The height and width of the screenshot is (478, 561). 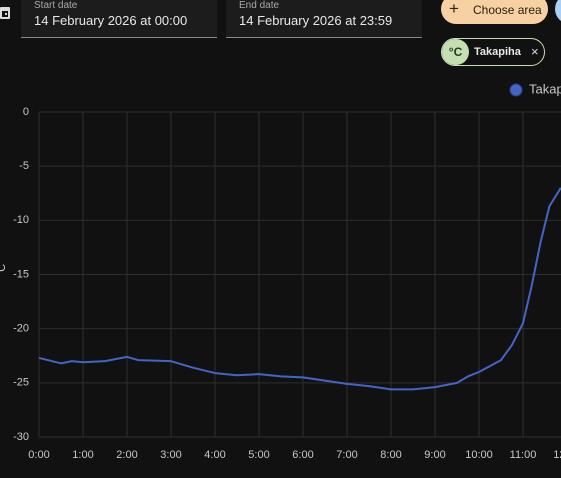 What do you see at coordinates (21, 274) in the screenshot?
I see `y-tick-label: -15` at bounding box center [21, 274].